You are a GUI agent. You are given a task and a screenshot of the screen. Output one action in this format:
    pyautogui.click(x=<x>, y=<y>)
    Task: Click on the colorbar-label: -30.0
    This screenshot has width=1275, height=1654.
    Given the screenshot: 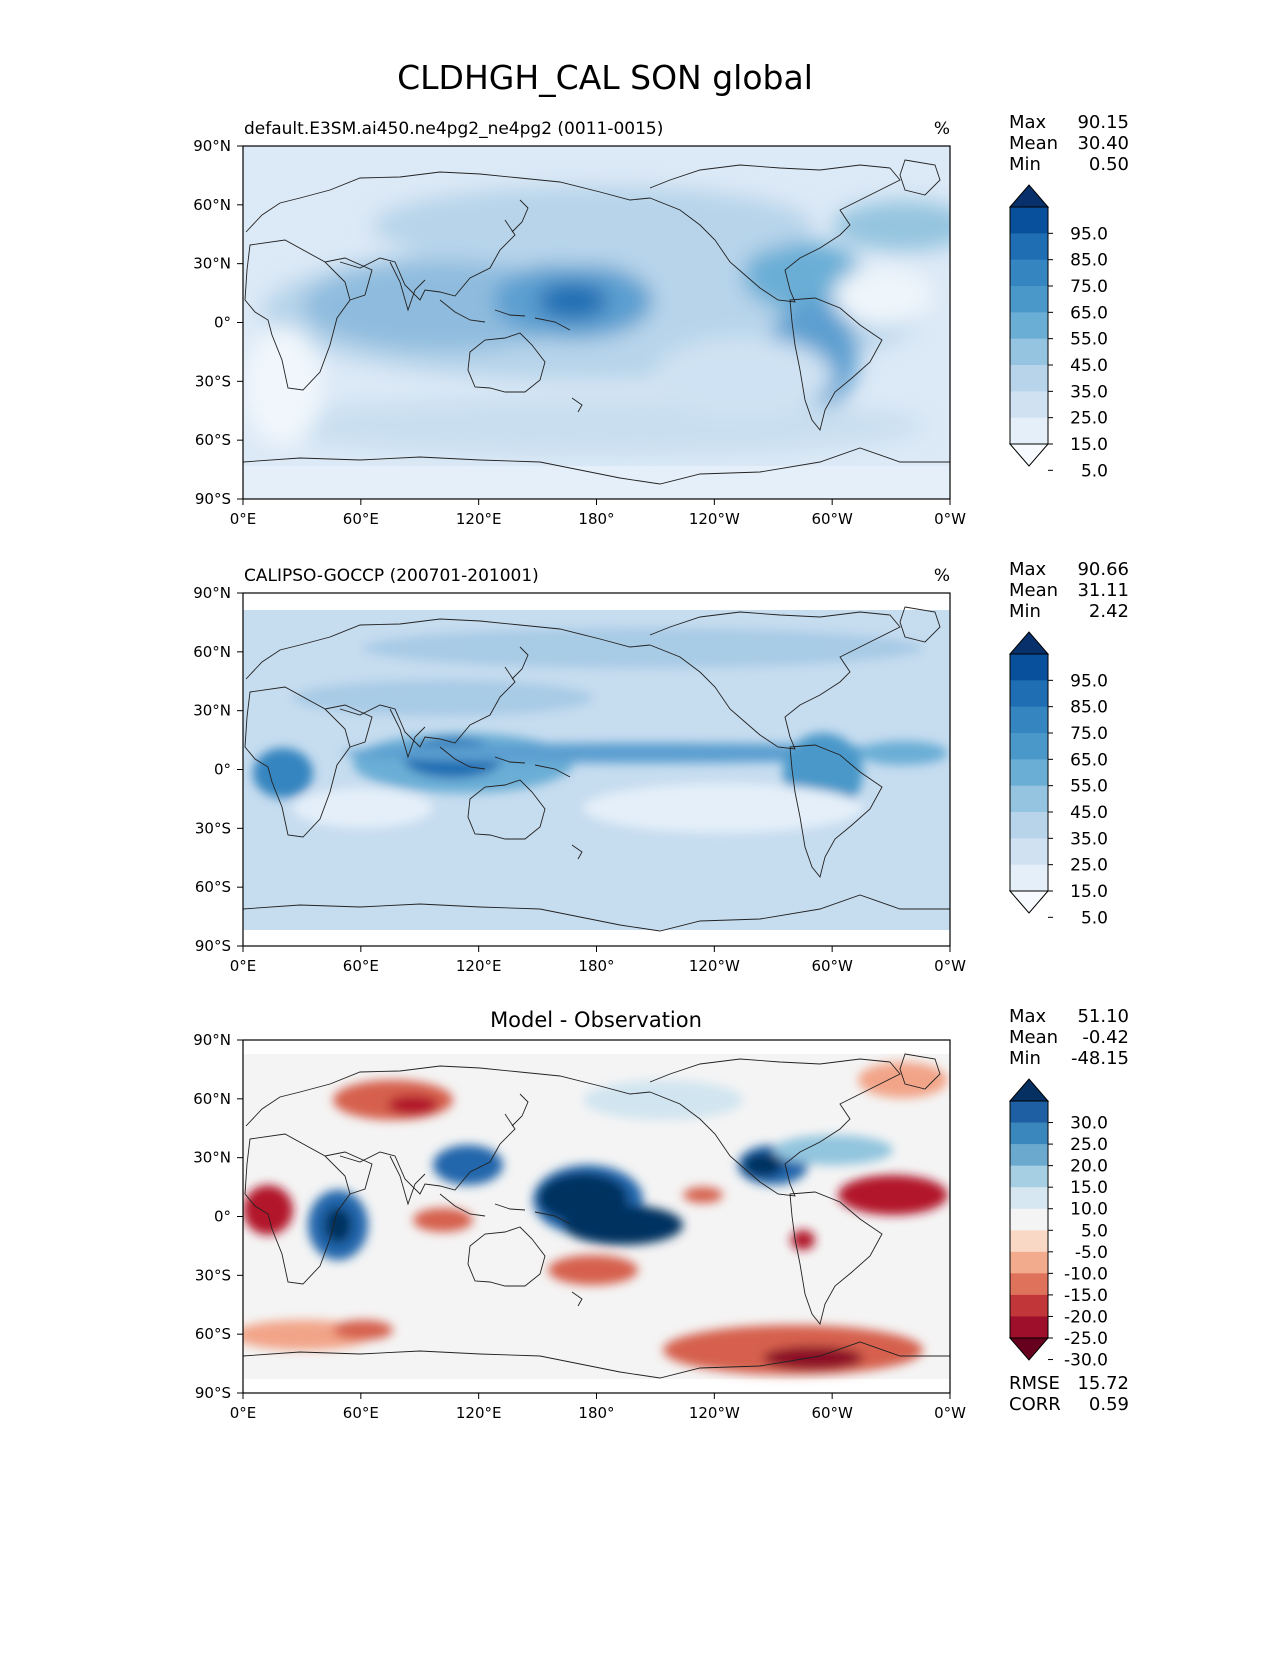 What is the action you would take?
    pyautogui.click(x=1086, y=1361)
    